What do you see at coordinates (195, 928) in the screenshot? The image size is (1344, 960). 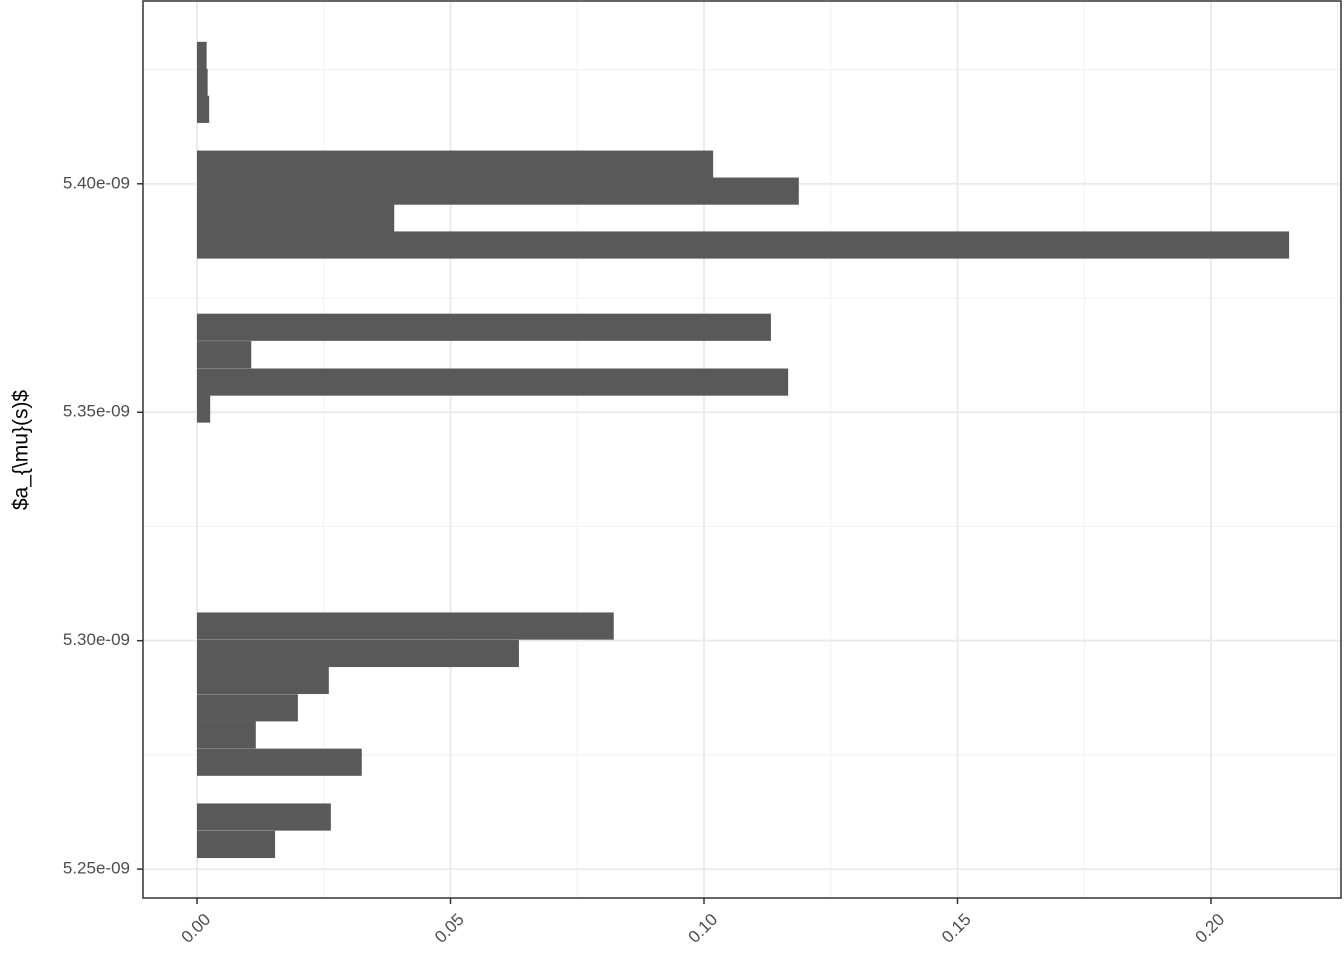 I see `x-tick-label: 0.00` at bounding box center [195, 928].